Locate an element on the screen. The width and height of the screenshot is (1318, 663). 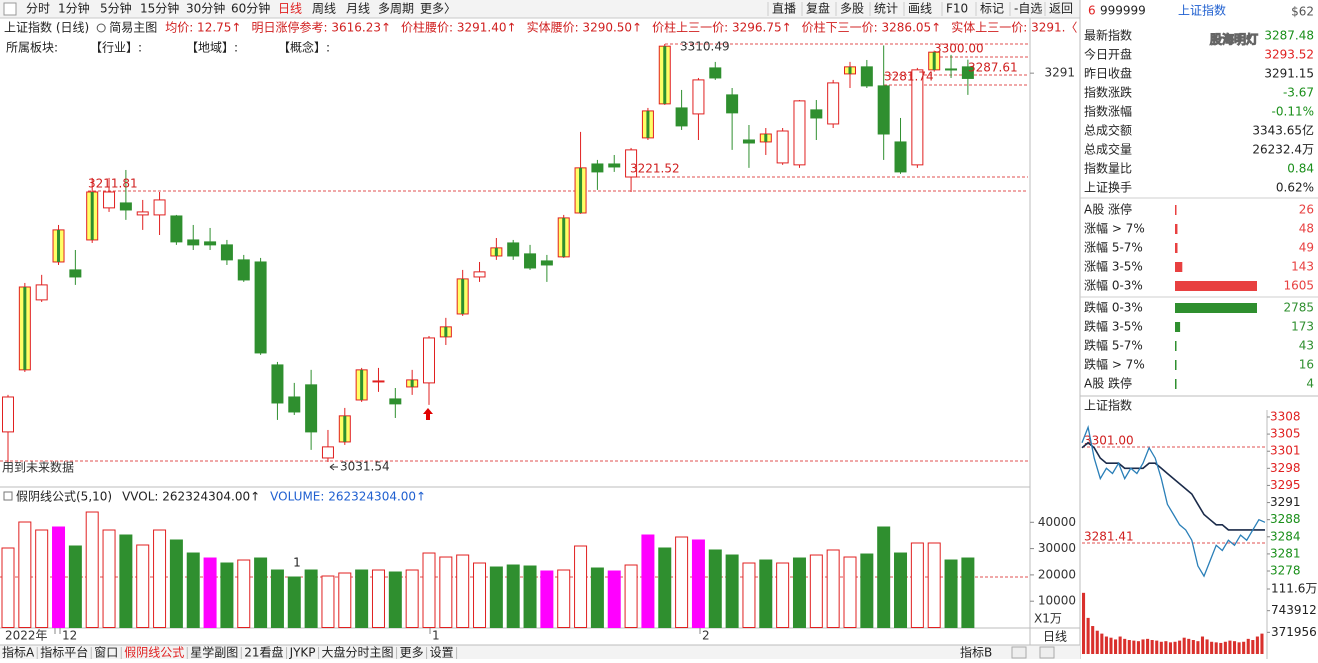
y-tick-label: 30000 is located at coordinates (1057, 548).